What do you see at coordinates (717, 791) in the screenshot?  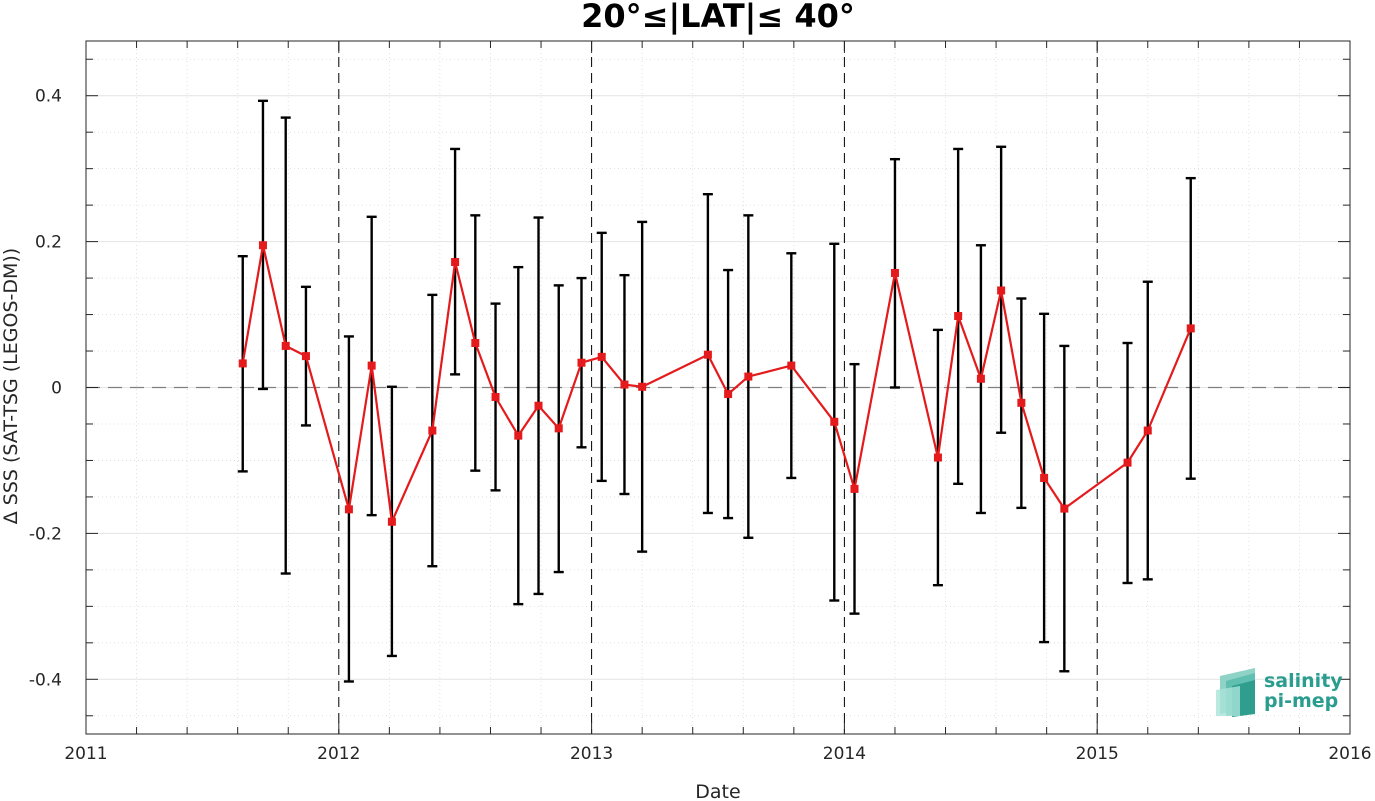 I see `x-axis-label: Date` at bounding box center [717, 791].